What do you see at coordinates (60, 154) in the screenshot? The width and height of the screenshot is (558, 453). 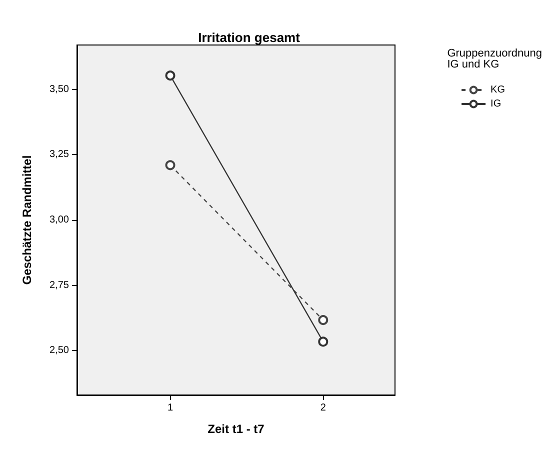 I see `y-tick-label: 3,25` at bounding box center [60, 154].